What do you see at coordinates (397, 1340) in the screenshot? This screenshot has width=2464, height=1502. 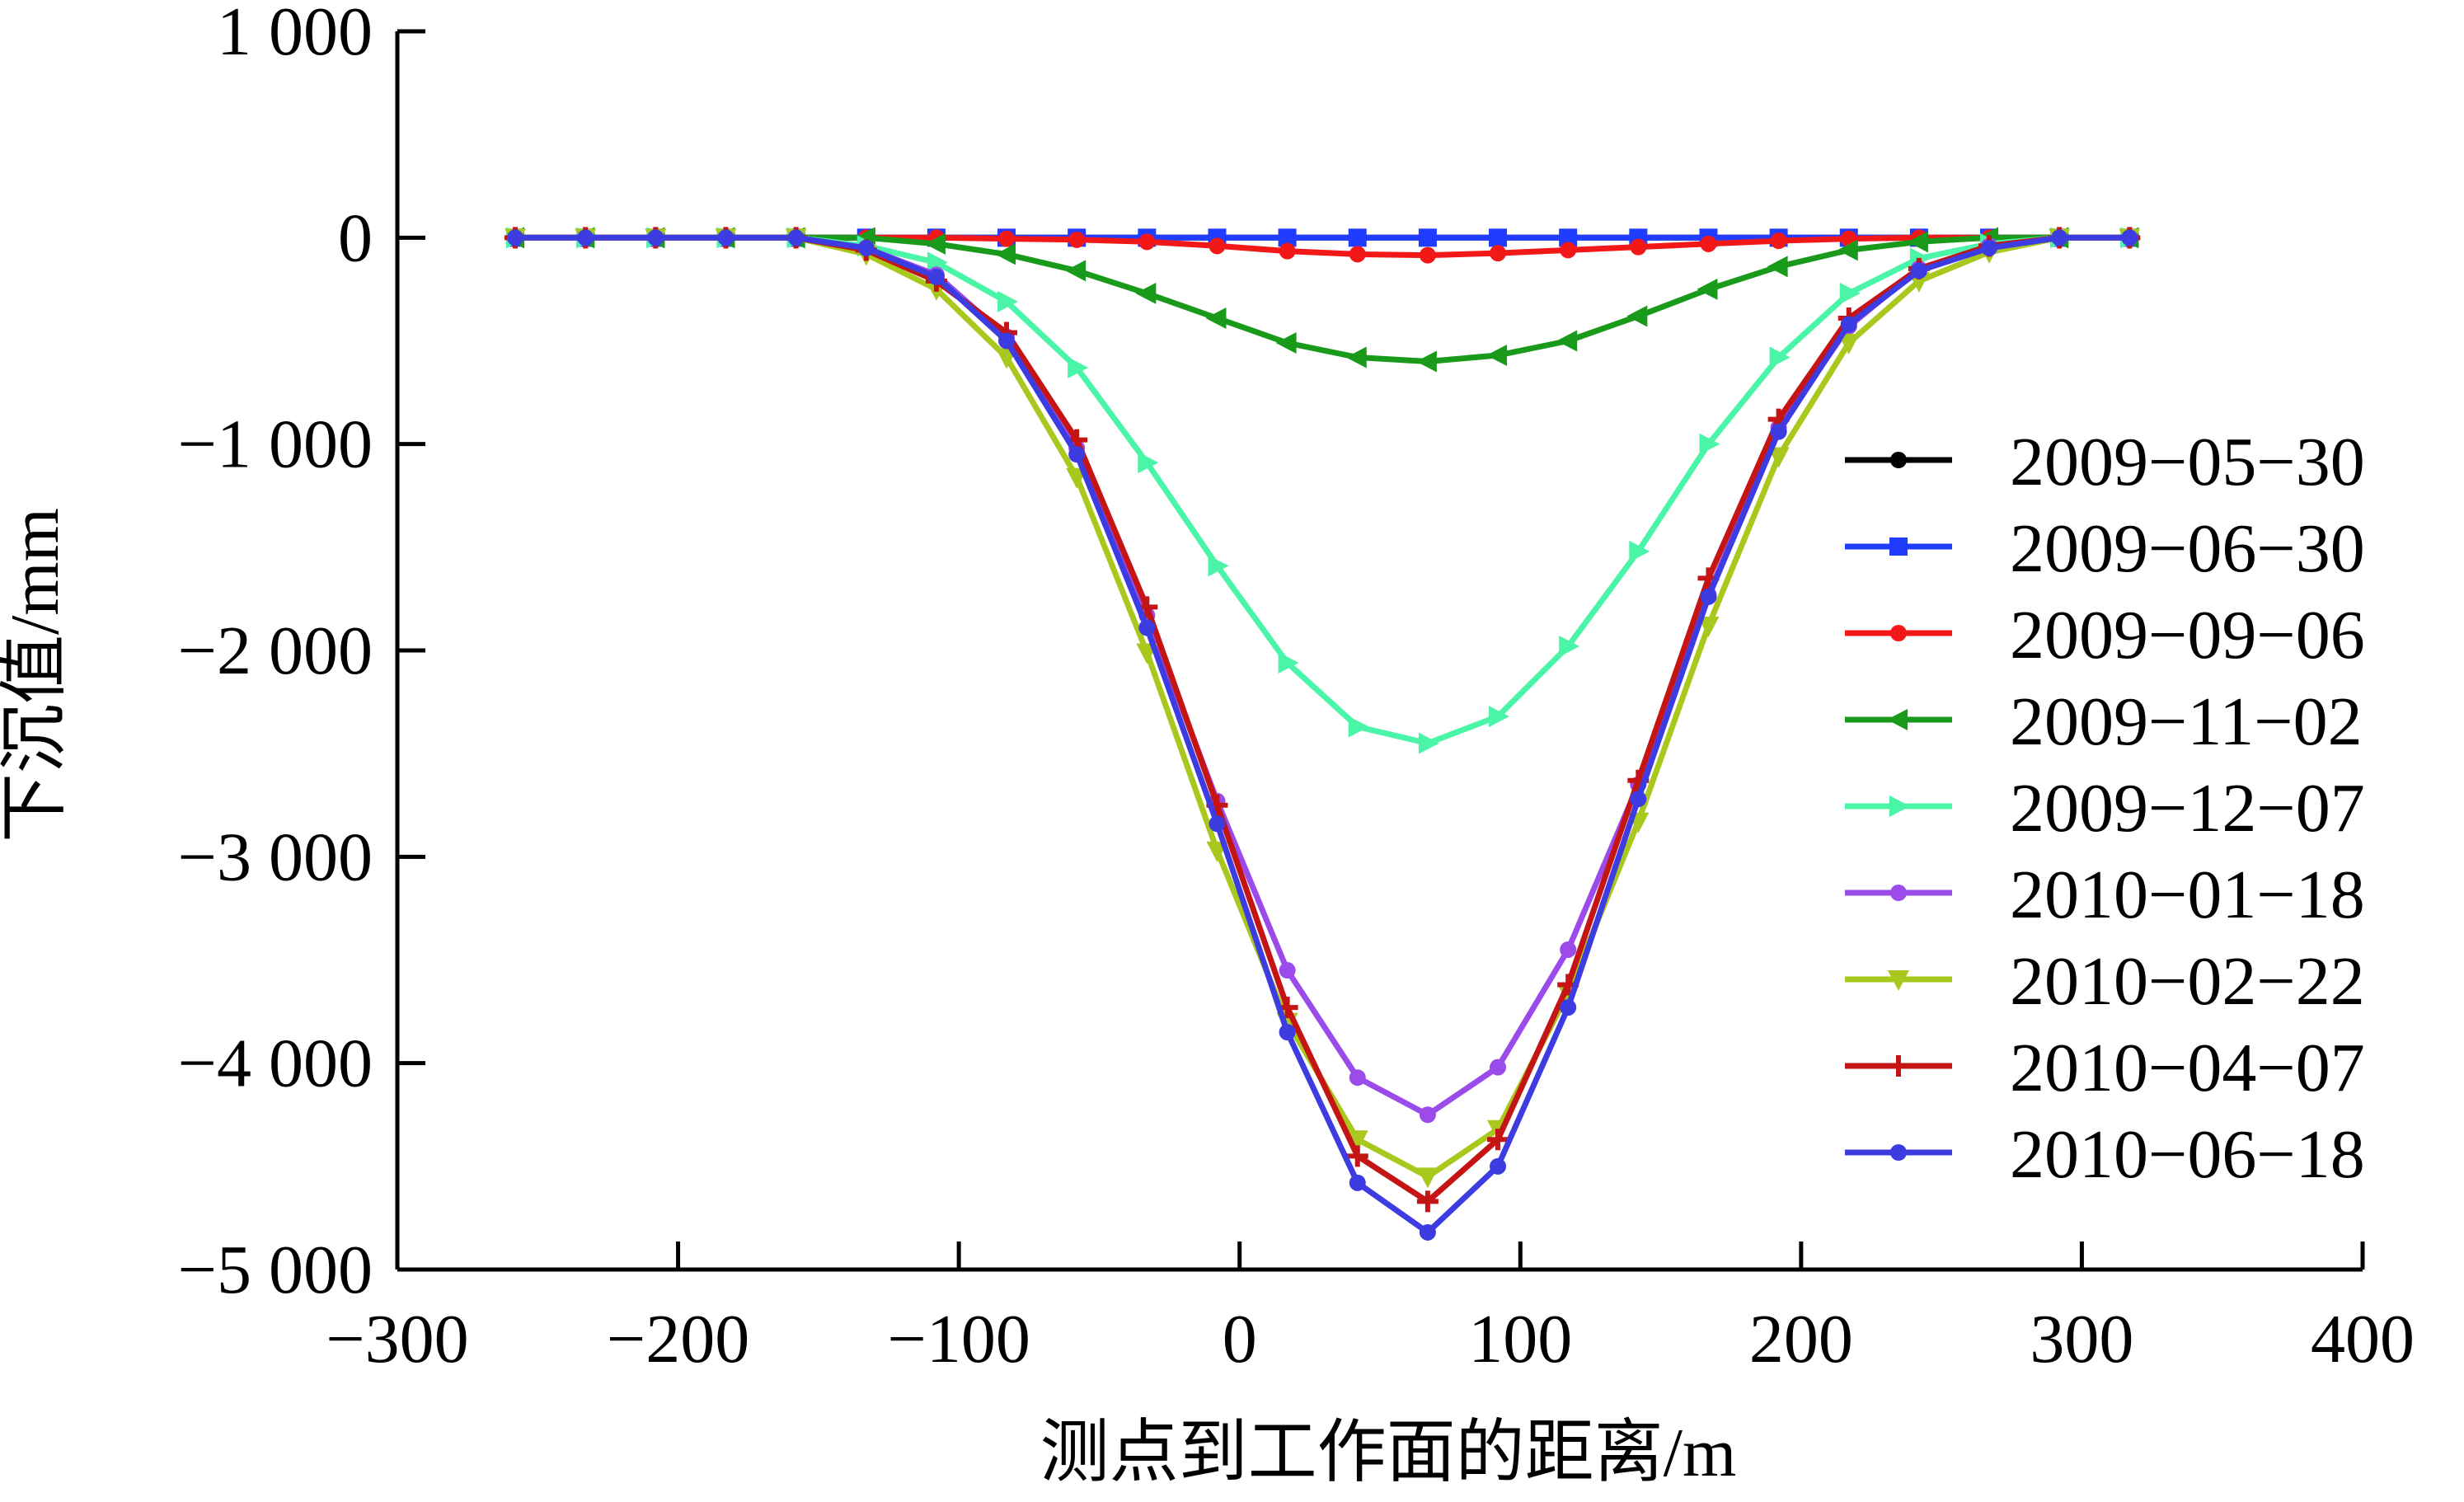 I see `x-tick-label: −300` at bounding box center [397, 1340].